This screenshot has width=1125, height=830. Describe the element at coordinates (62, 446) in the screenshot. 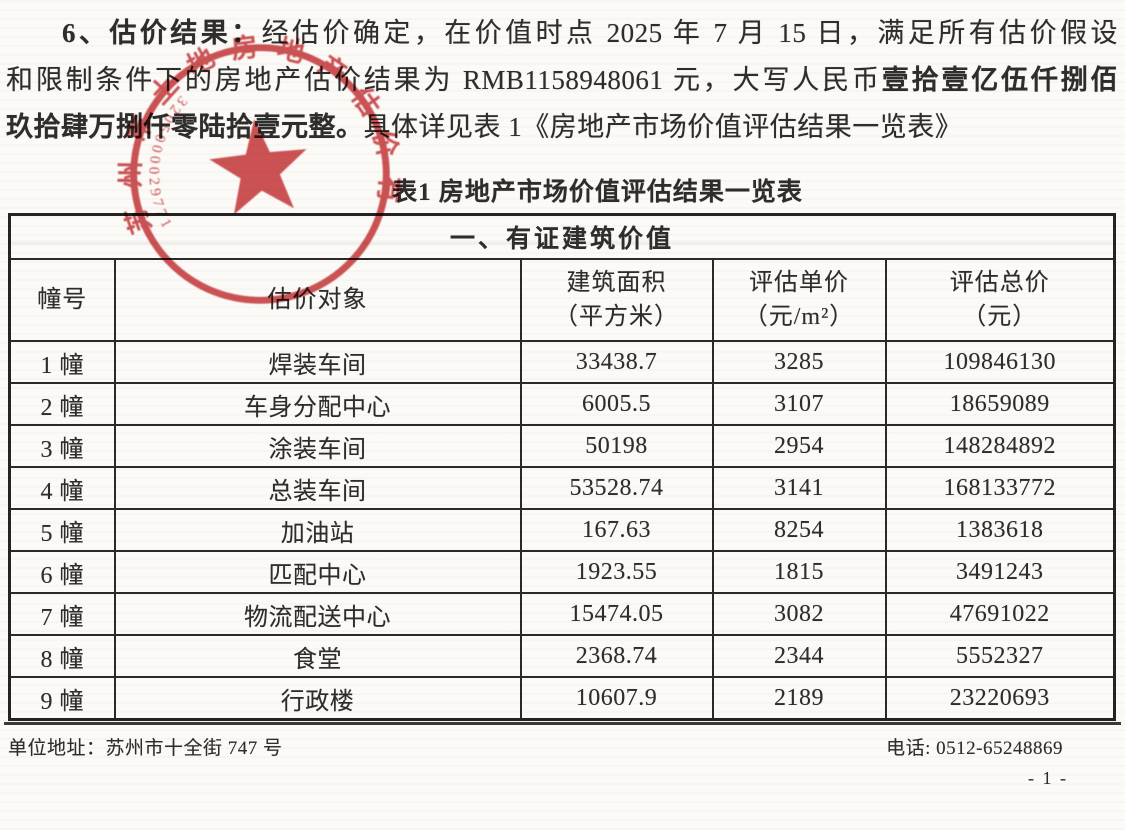

I see `table-cell: 3 幢` at that location.